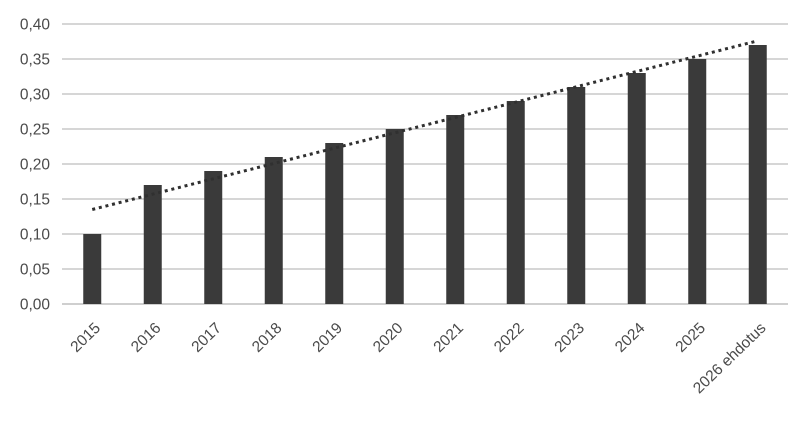  I want to click on bar-2023, so click(576, 195).